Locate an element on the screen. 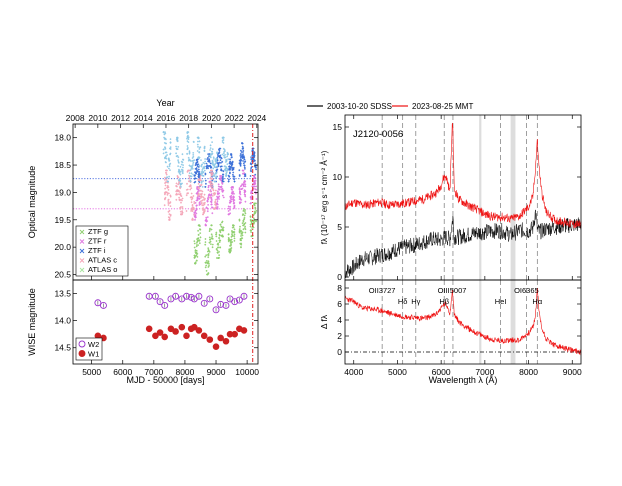 Image resolution: width=622 pixels, height=486 pixels. legend-marker is located at coordinates (82, 241).